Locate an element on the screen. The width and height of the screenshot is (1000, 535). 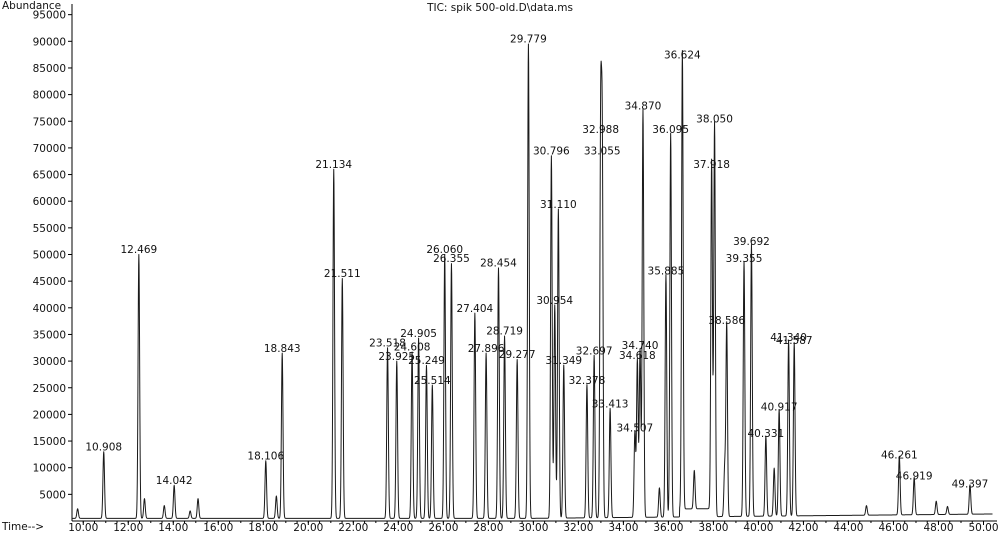
y-tick-label: 15000 is located at coordinates (49, 442).